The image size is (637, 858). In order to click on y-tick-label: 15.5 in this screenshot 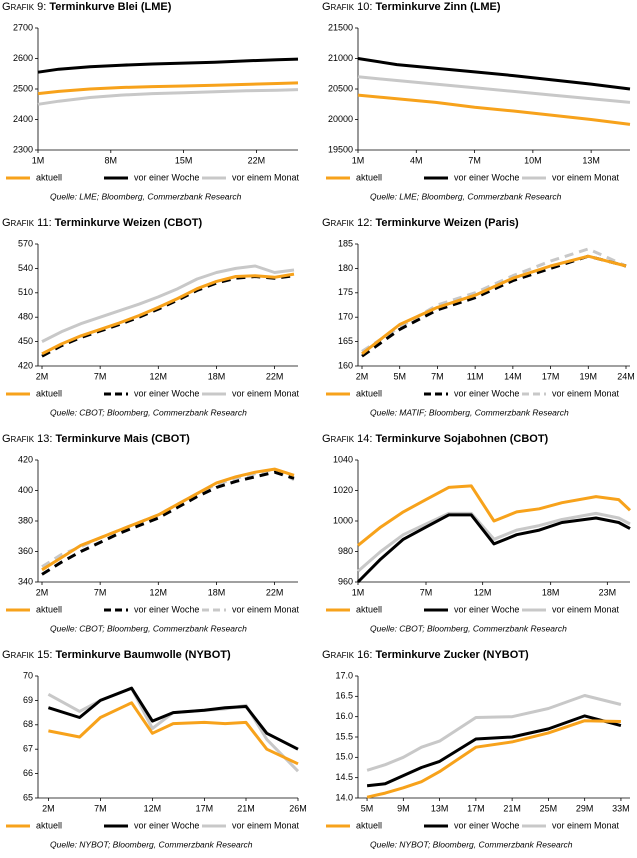, I will do `click(344, 736)`.